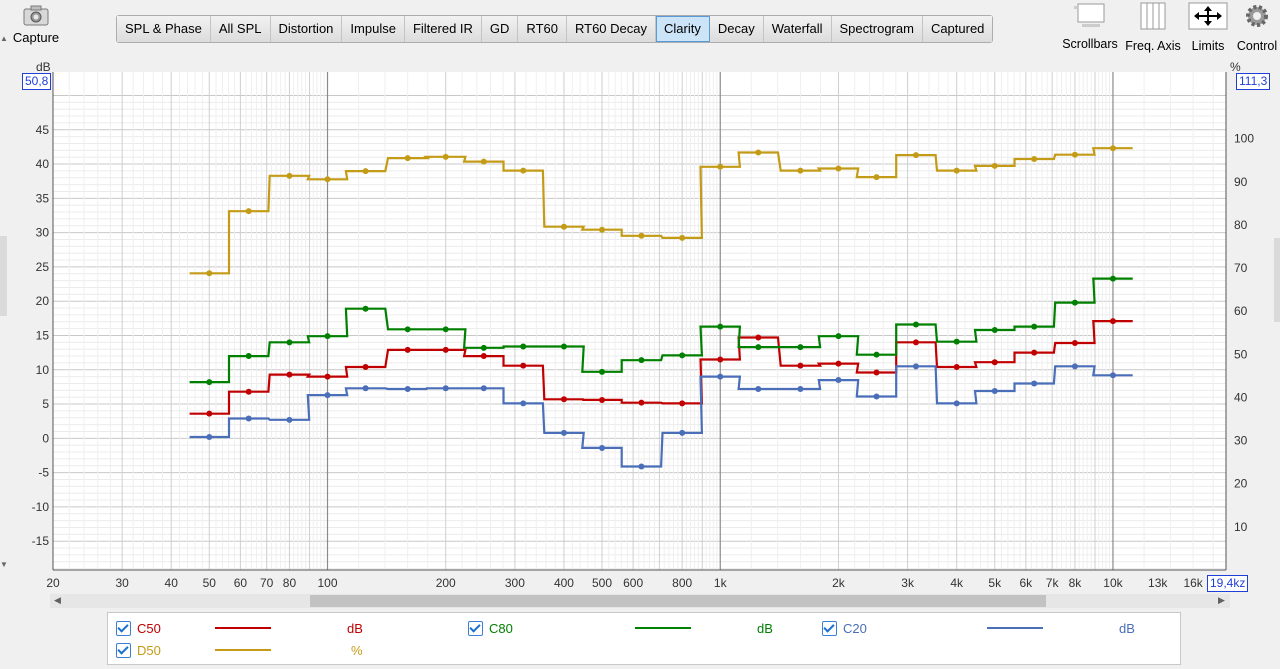 The height and width of the screenshot is (669, 1280). Describe the element at coordinates (1277, 280) in the screenshot. I see `right-edge-handle` at that location.